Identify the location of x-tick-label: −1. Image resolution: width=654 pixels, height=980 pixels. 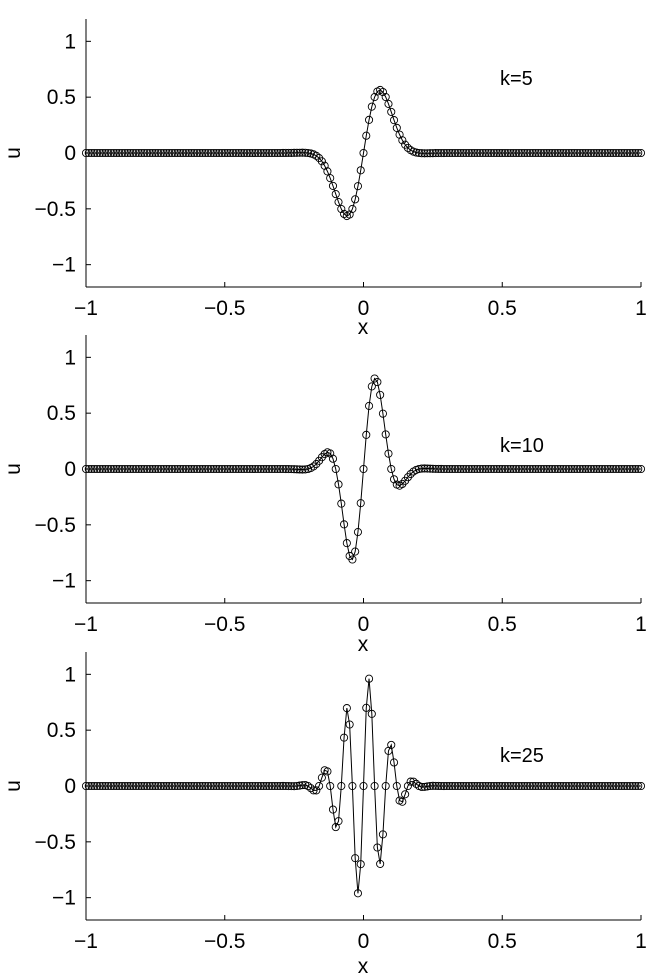
(86, 308).